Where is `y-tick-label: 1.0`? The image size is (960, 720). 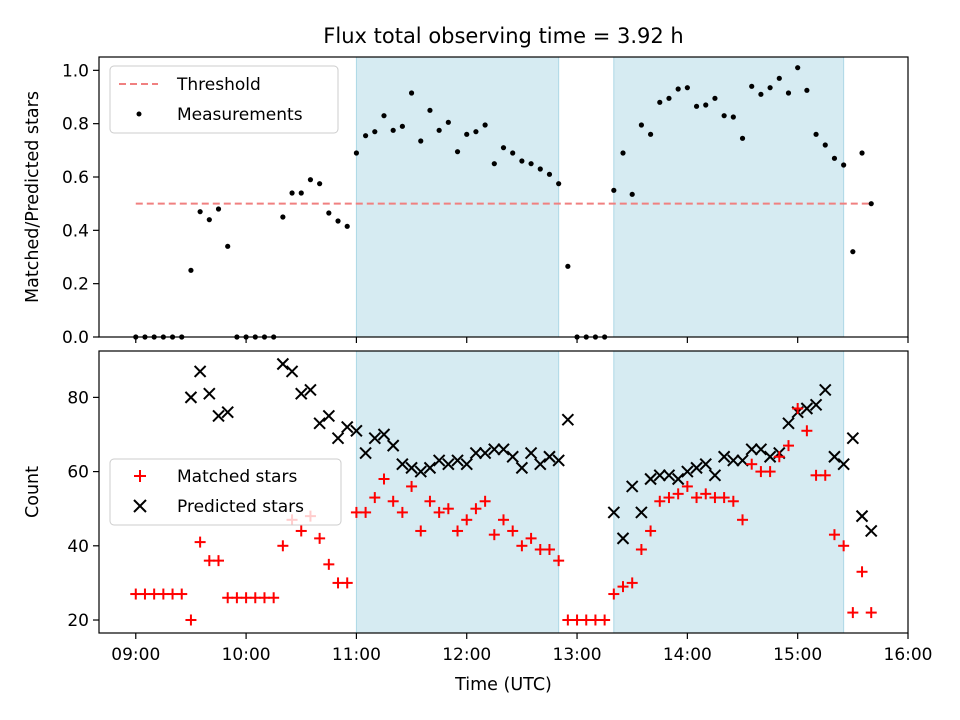 y-tick-label: 1.0 is located at coordinates (75, 71).